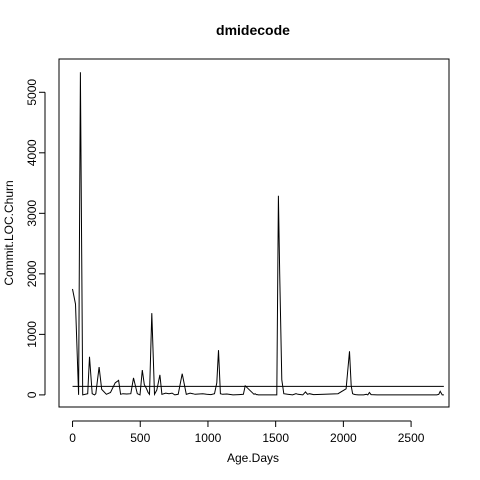 The image size is (480, 480). Describe the element at coordinates (32, 334) in the screenshot. I see `y-tick-label: 1000` at that location.